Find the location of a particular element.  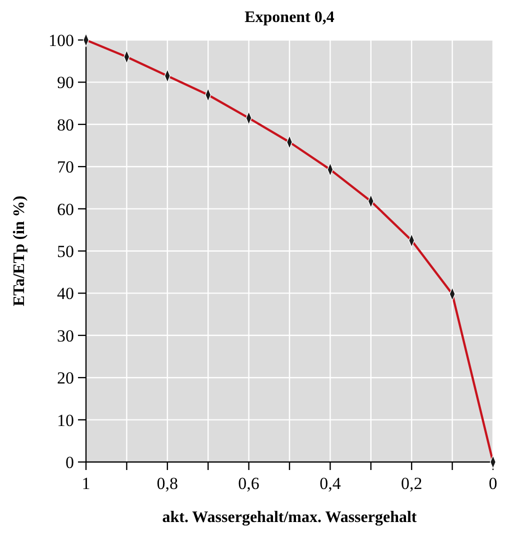

y-tick-label: 40 is located at coordinates (65, 294).